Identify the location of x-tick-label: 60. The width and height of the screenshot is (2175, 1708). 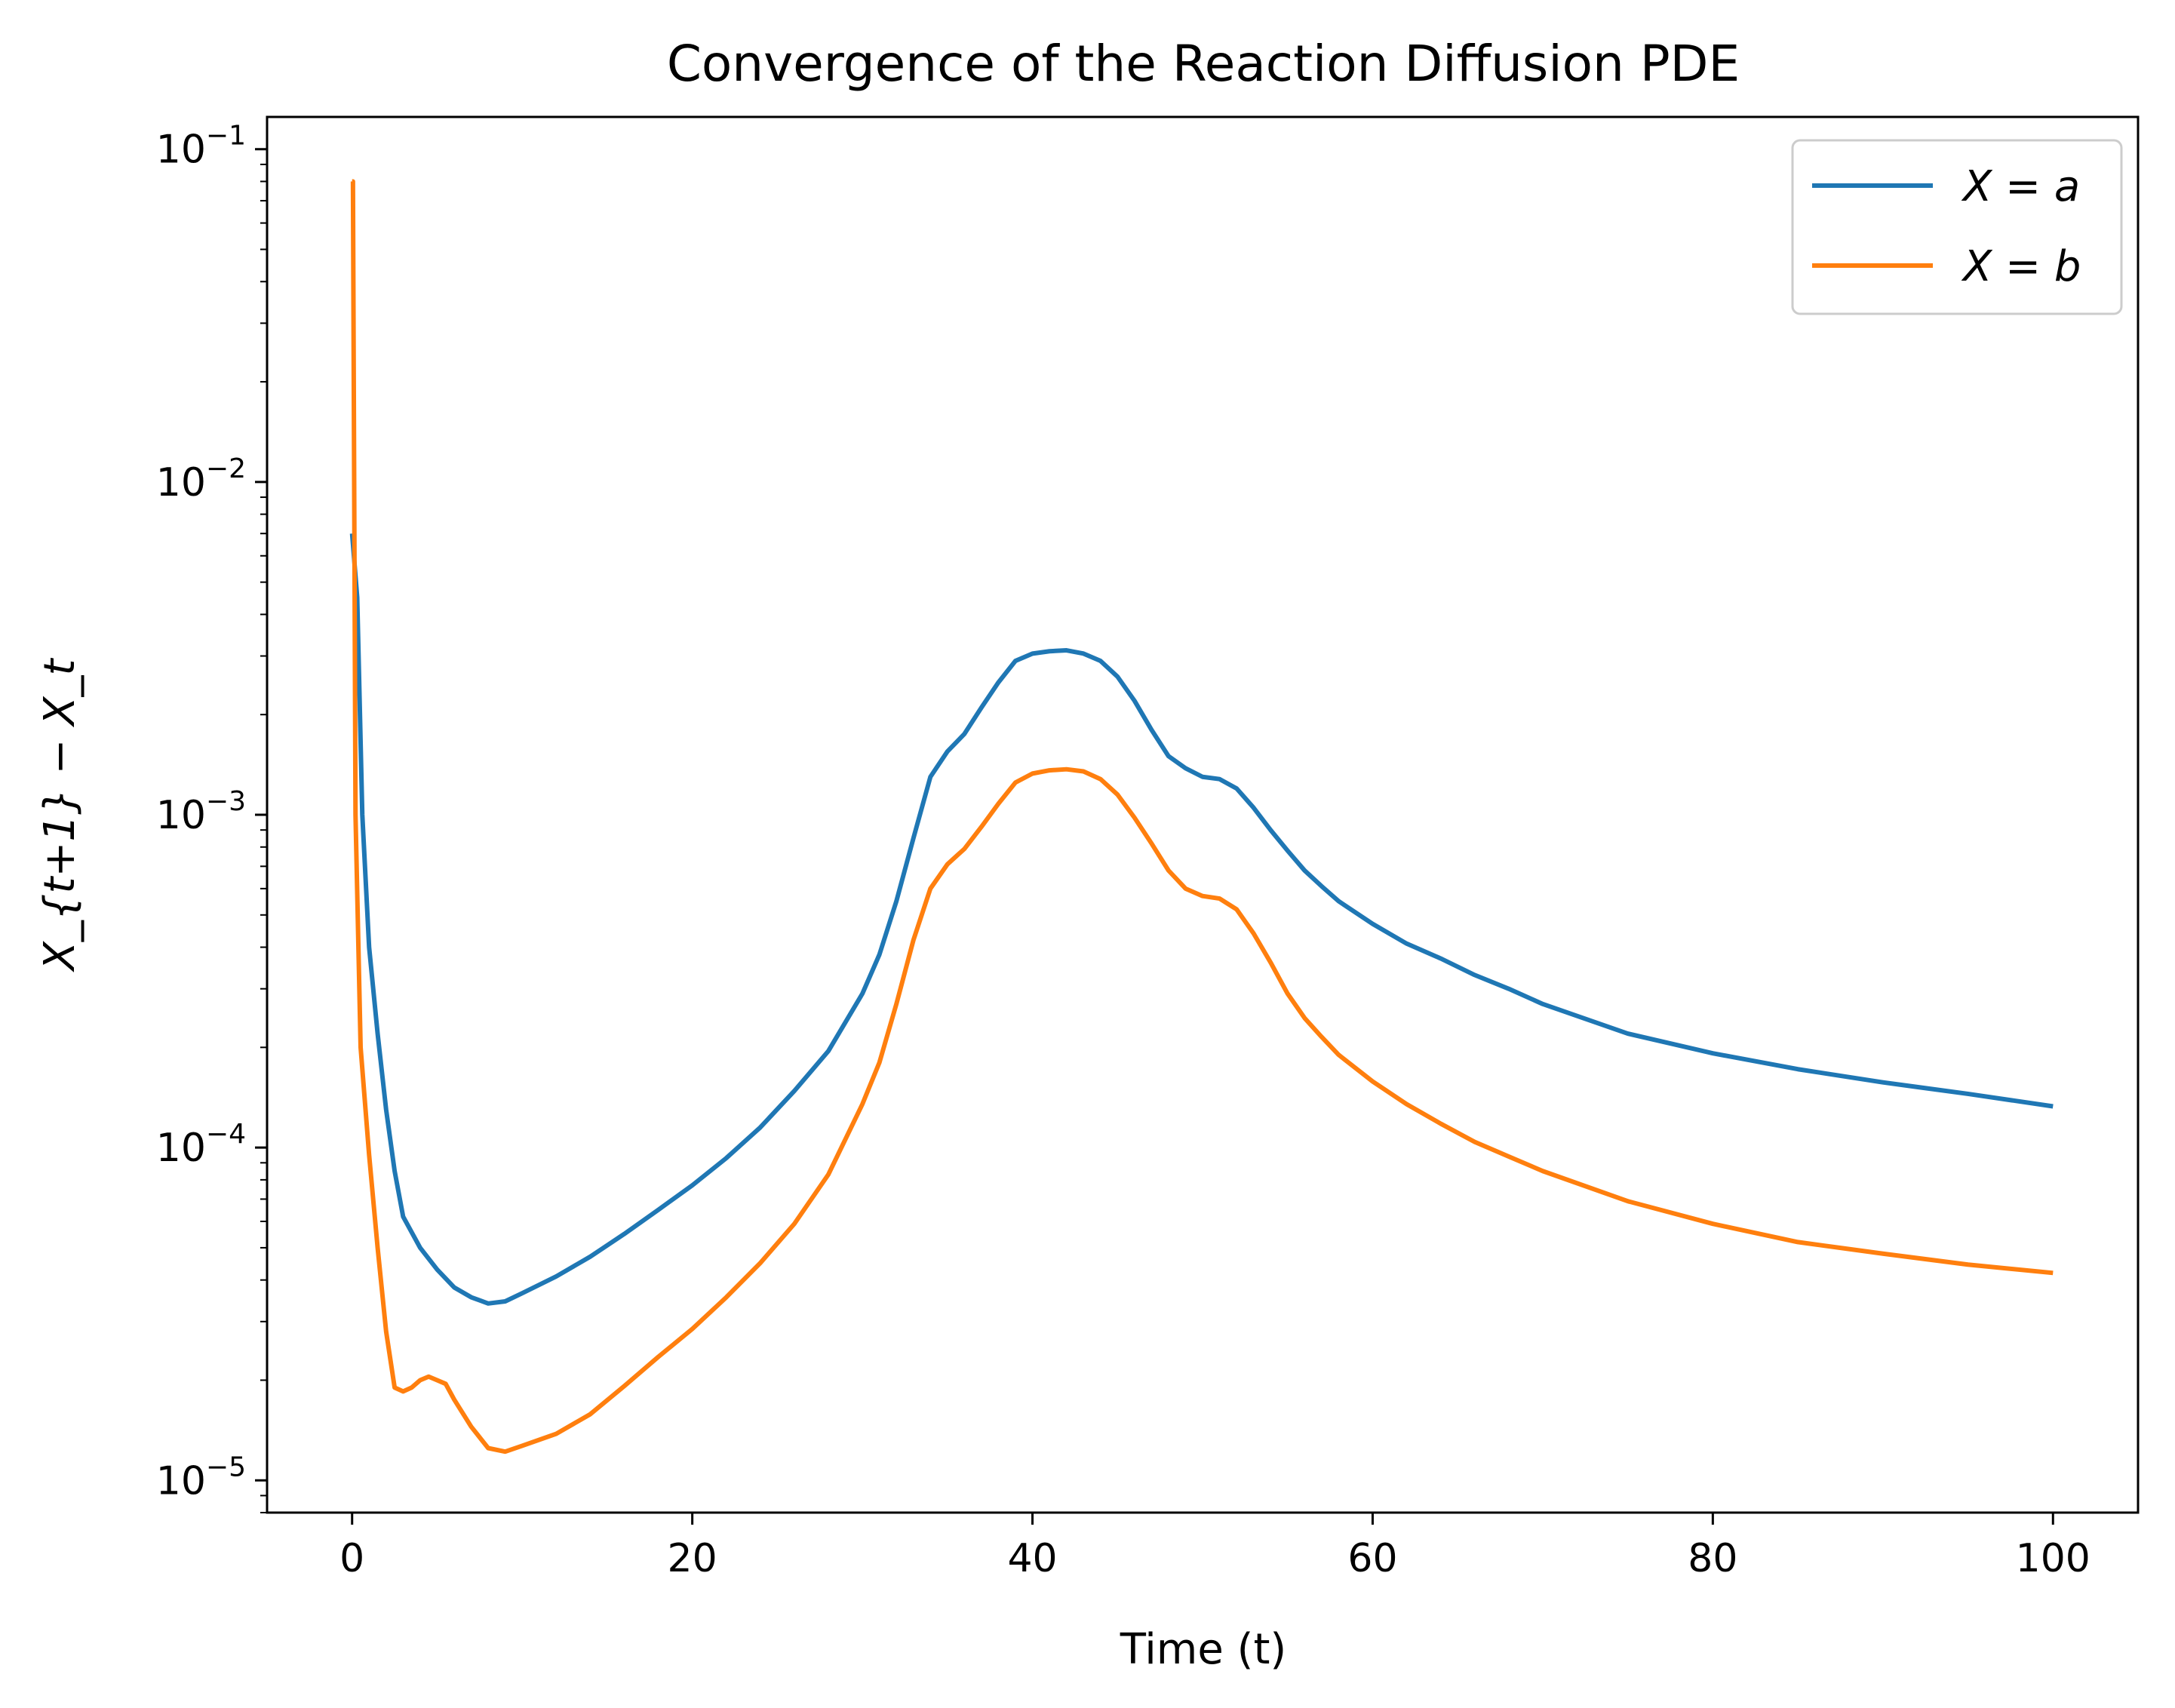
(1372, 1558).